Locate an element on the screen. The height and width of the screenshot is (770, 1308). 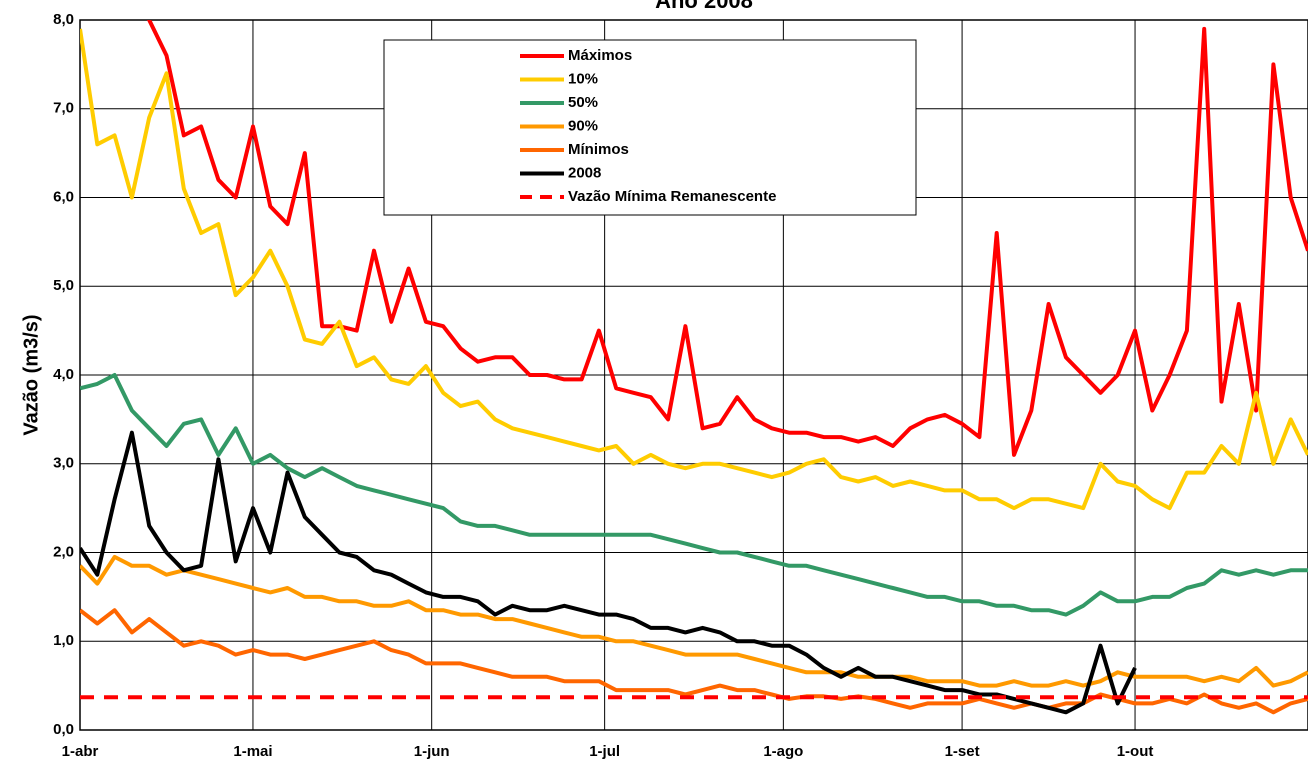
y-tick-label: 2,0 is located at coordinates (63, 551).